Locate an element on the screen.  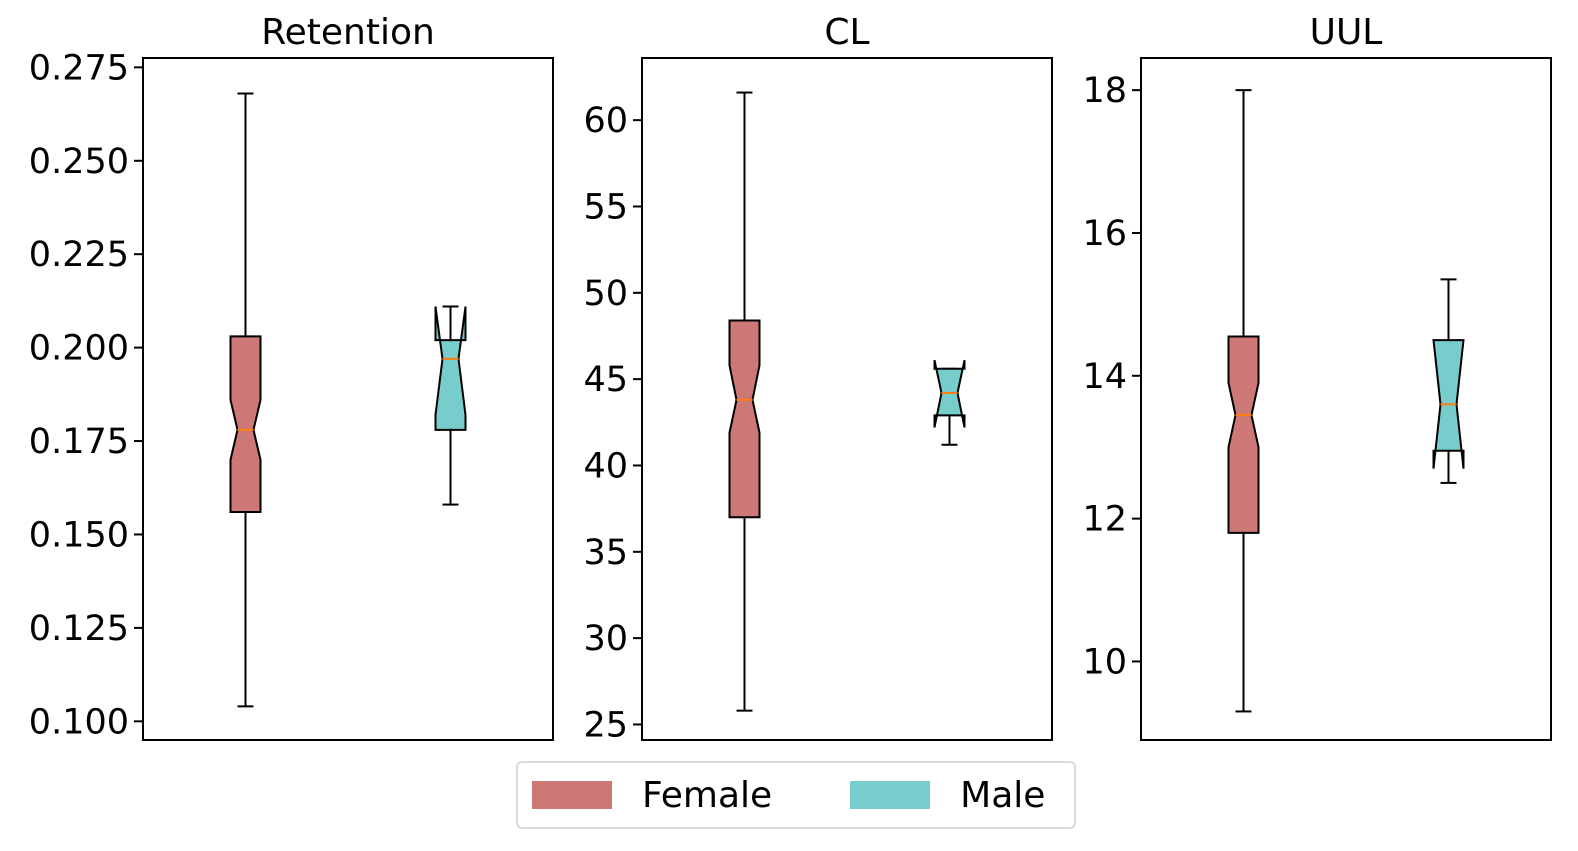
panel-title: CL is located at coordinates (846, 32).